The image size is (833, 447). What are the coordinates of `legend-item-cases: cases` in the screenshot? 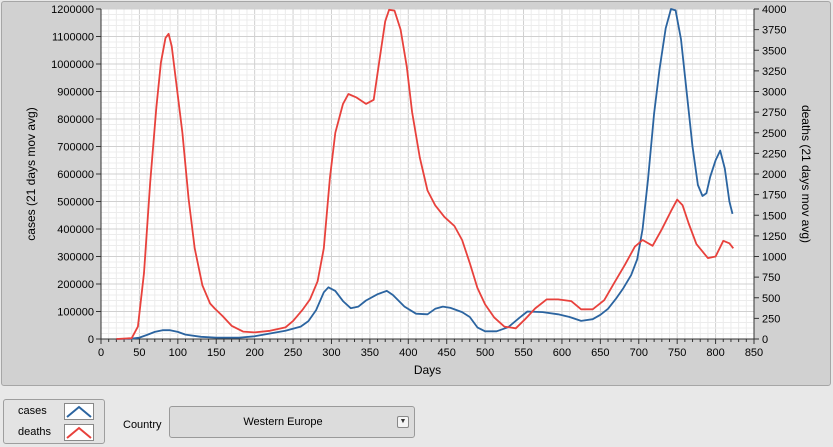 It's located at (54, 412).